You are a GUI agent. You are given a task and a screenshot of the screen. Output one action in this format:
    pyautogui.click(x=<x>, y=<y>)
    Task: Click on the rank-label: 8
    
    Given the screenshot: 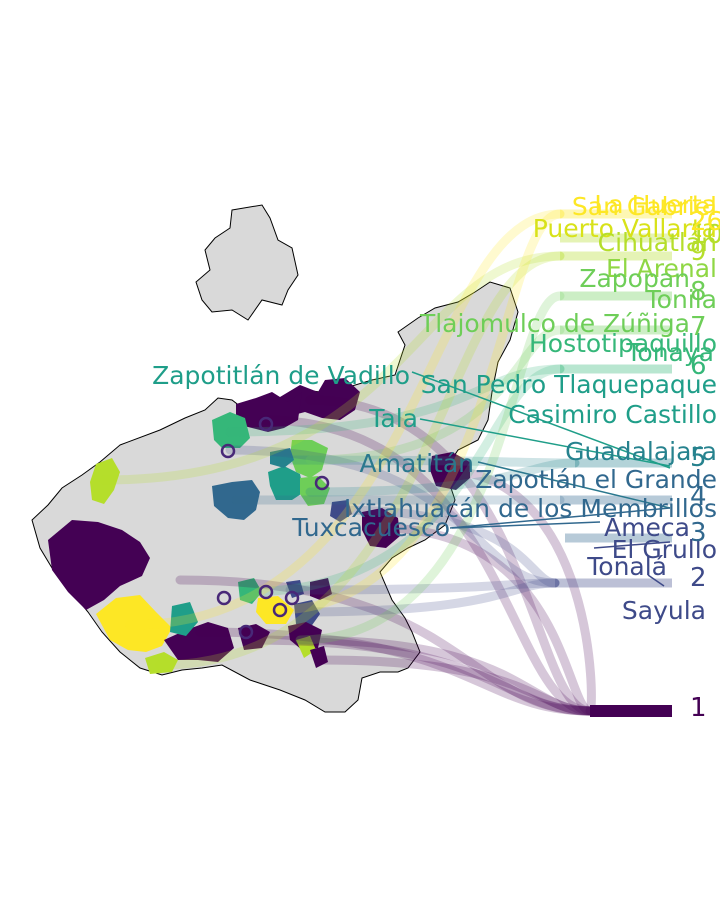 What is the action you would take?
    pyautogui.click(x=698, y=292)
    